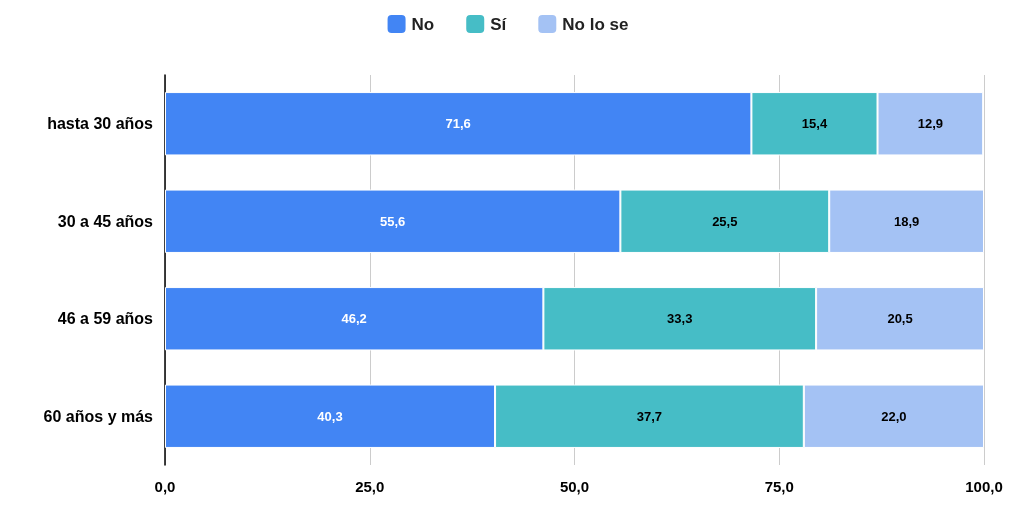 Image resolution: width=1014 pixels, height=510 pixels. I want to click on x-tick-label: 0,0, so click(165, 486).